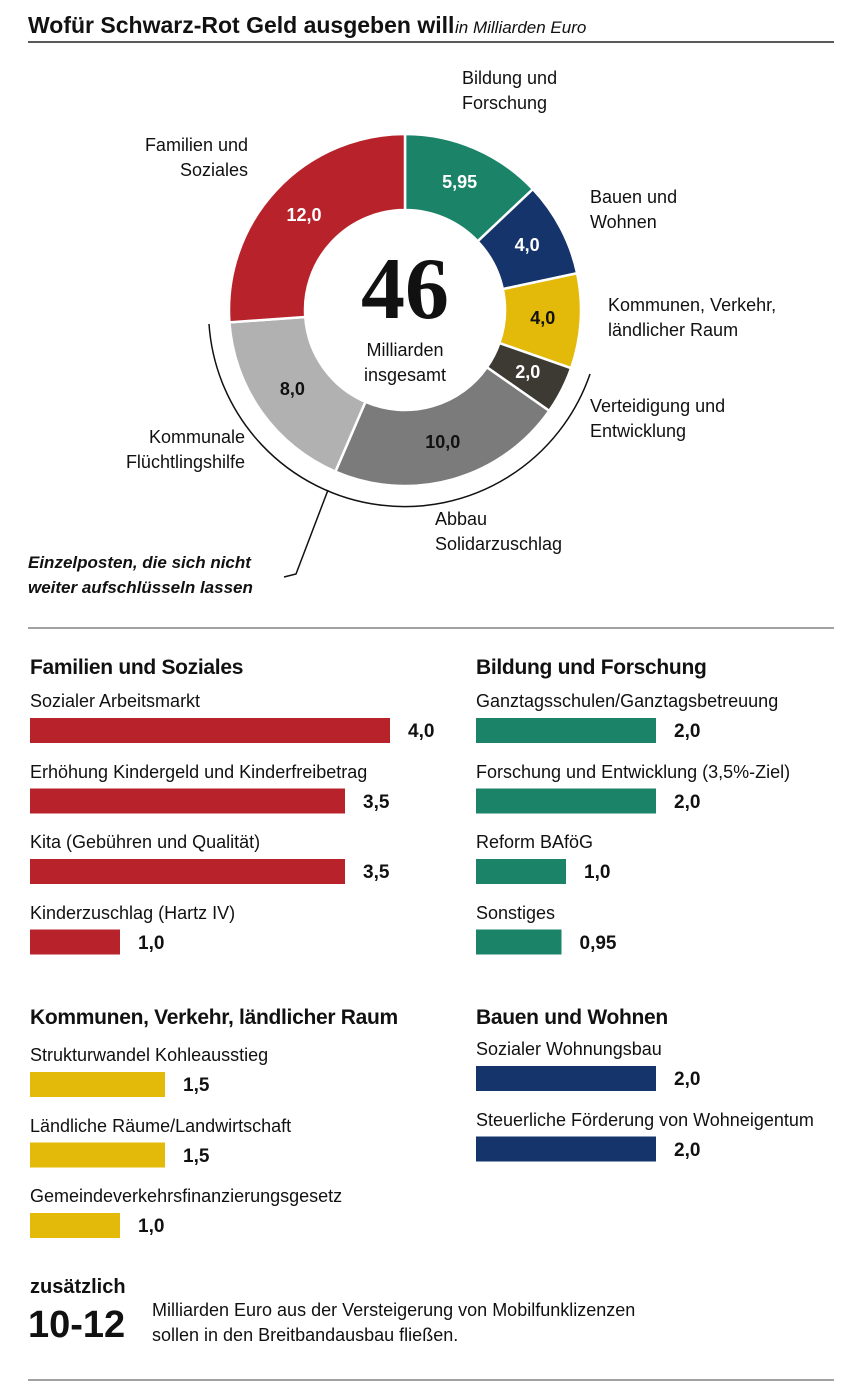 The height and width of the screenshot is (1400, 863). I want to click on category-label: Bauen und Wohnen, so click(634, 209).